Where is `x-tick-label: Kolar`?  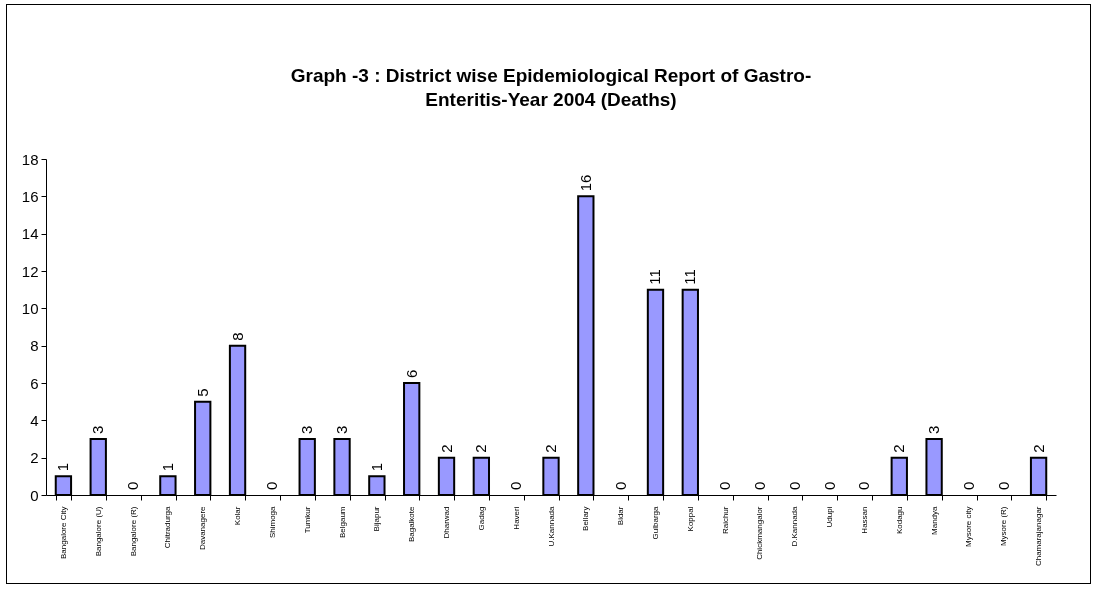
x-tick-label: Kolar is located at coordinates (238, 516).